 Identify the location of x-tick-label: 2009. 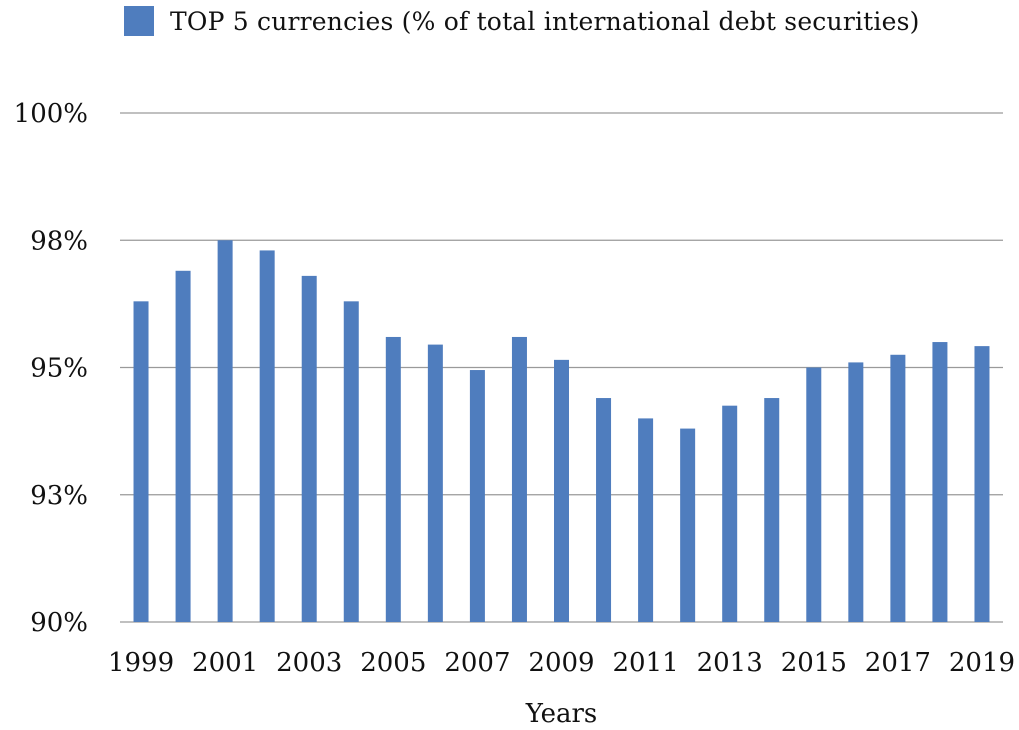
(561, 663).